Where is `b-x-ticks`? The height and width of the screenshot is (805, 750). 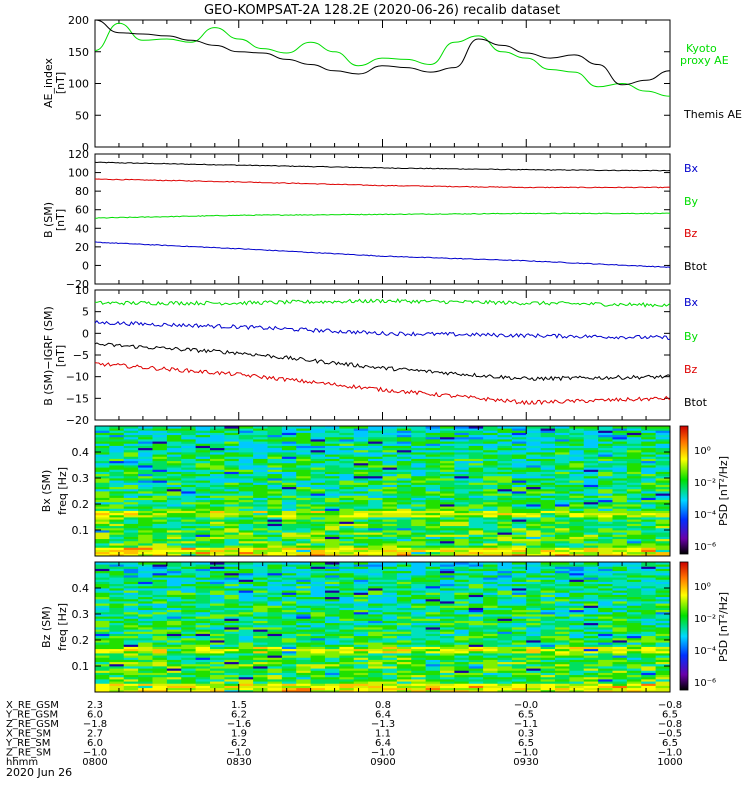 b-x-ticks is located at coordinates (382, 219).